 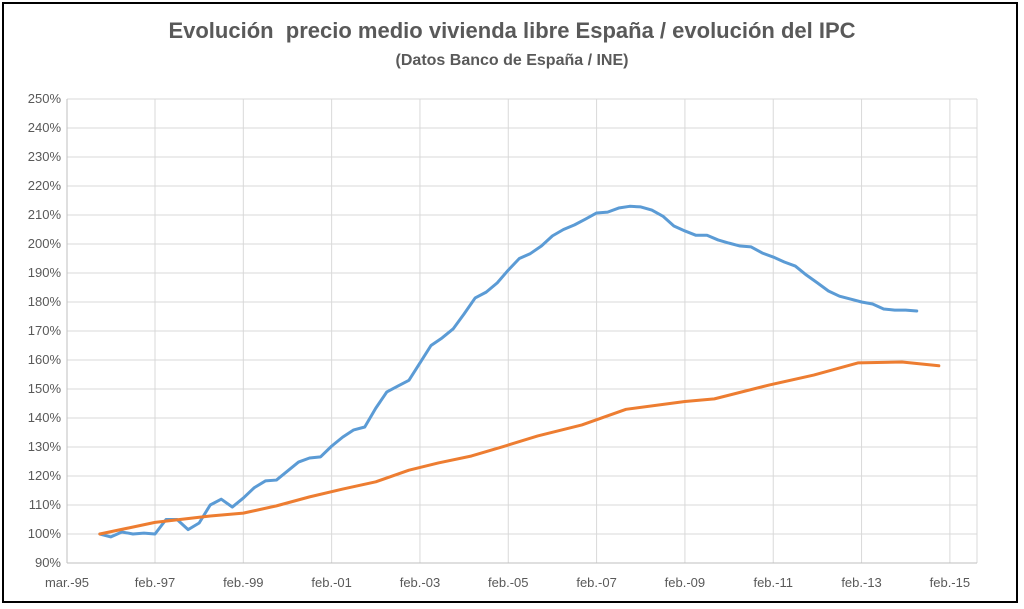 I want to click on y-tick-label: 150%, so click(x=45, y=388).